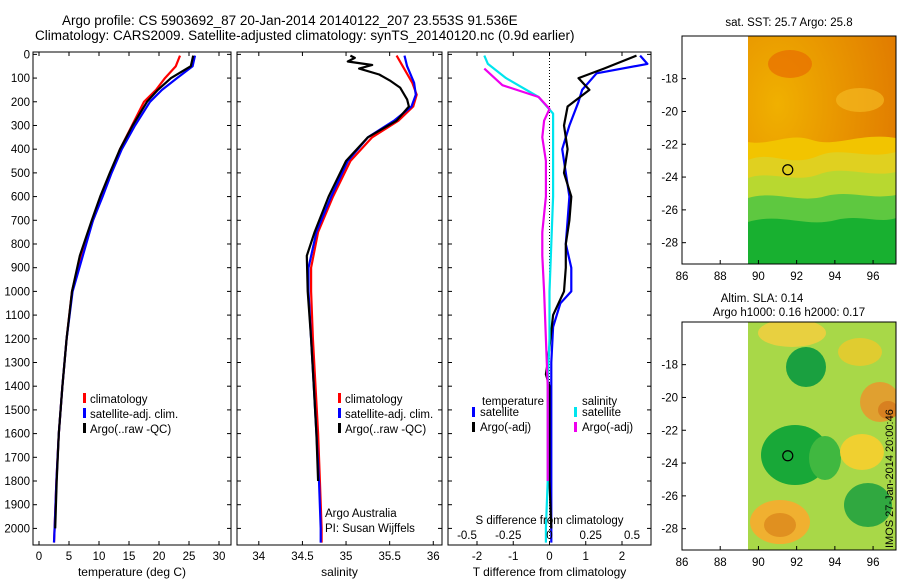 The height and width of the screenshot is (580, 900). Describe the element at coordinates (622, 557) in the screenshot. I see `x-tick-label: 2` at that location.